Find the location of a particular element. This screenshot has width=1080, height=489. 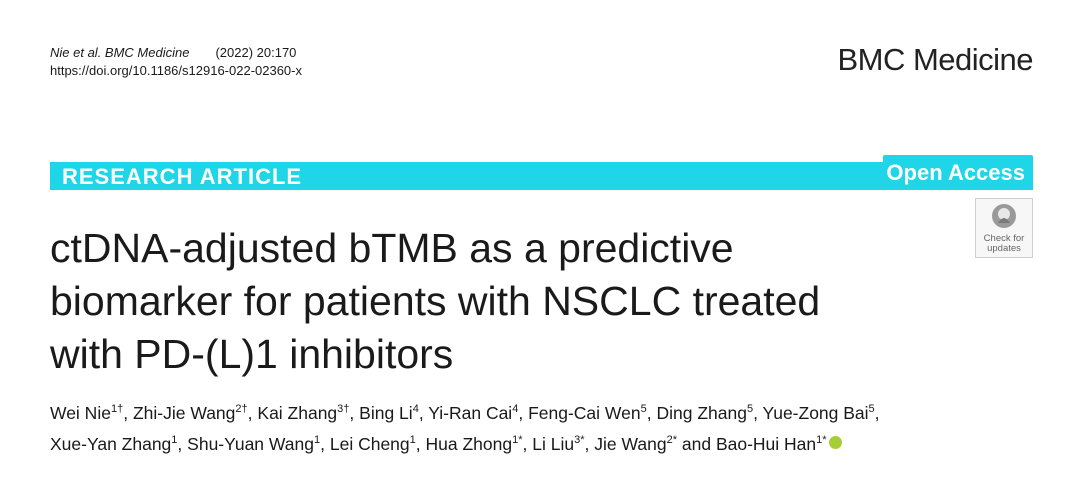

affiliation: 3† is located at coordinates (343, 409).